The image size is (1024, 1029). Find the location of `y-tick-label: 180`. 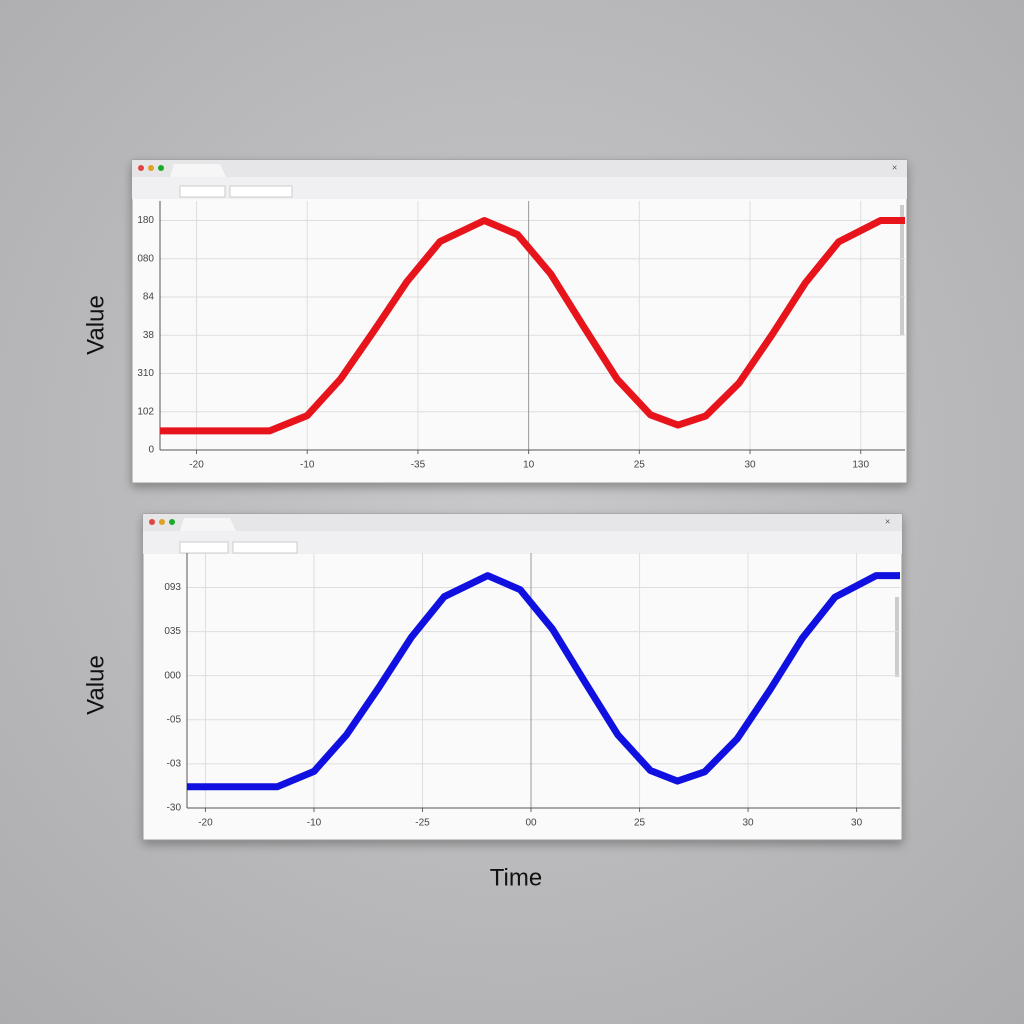

y-tick-label: 180 is located at coordinates (145, 220).